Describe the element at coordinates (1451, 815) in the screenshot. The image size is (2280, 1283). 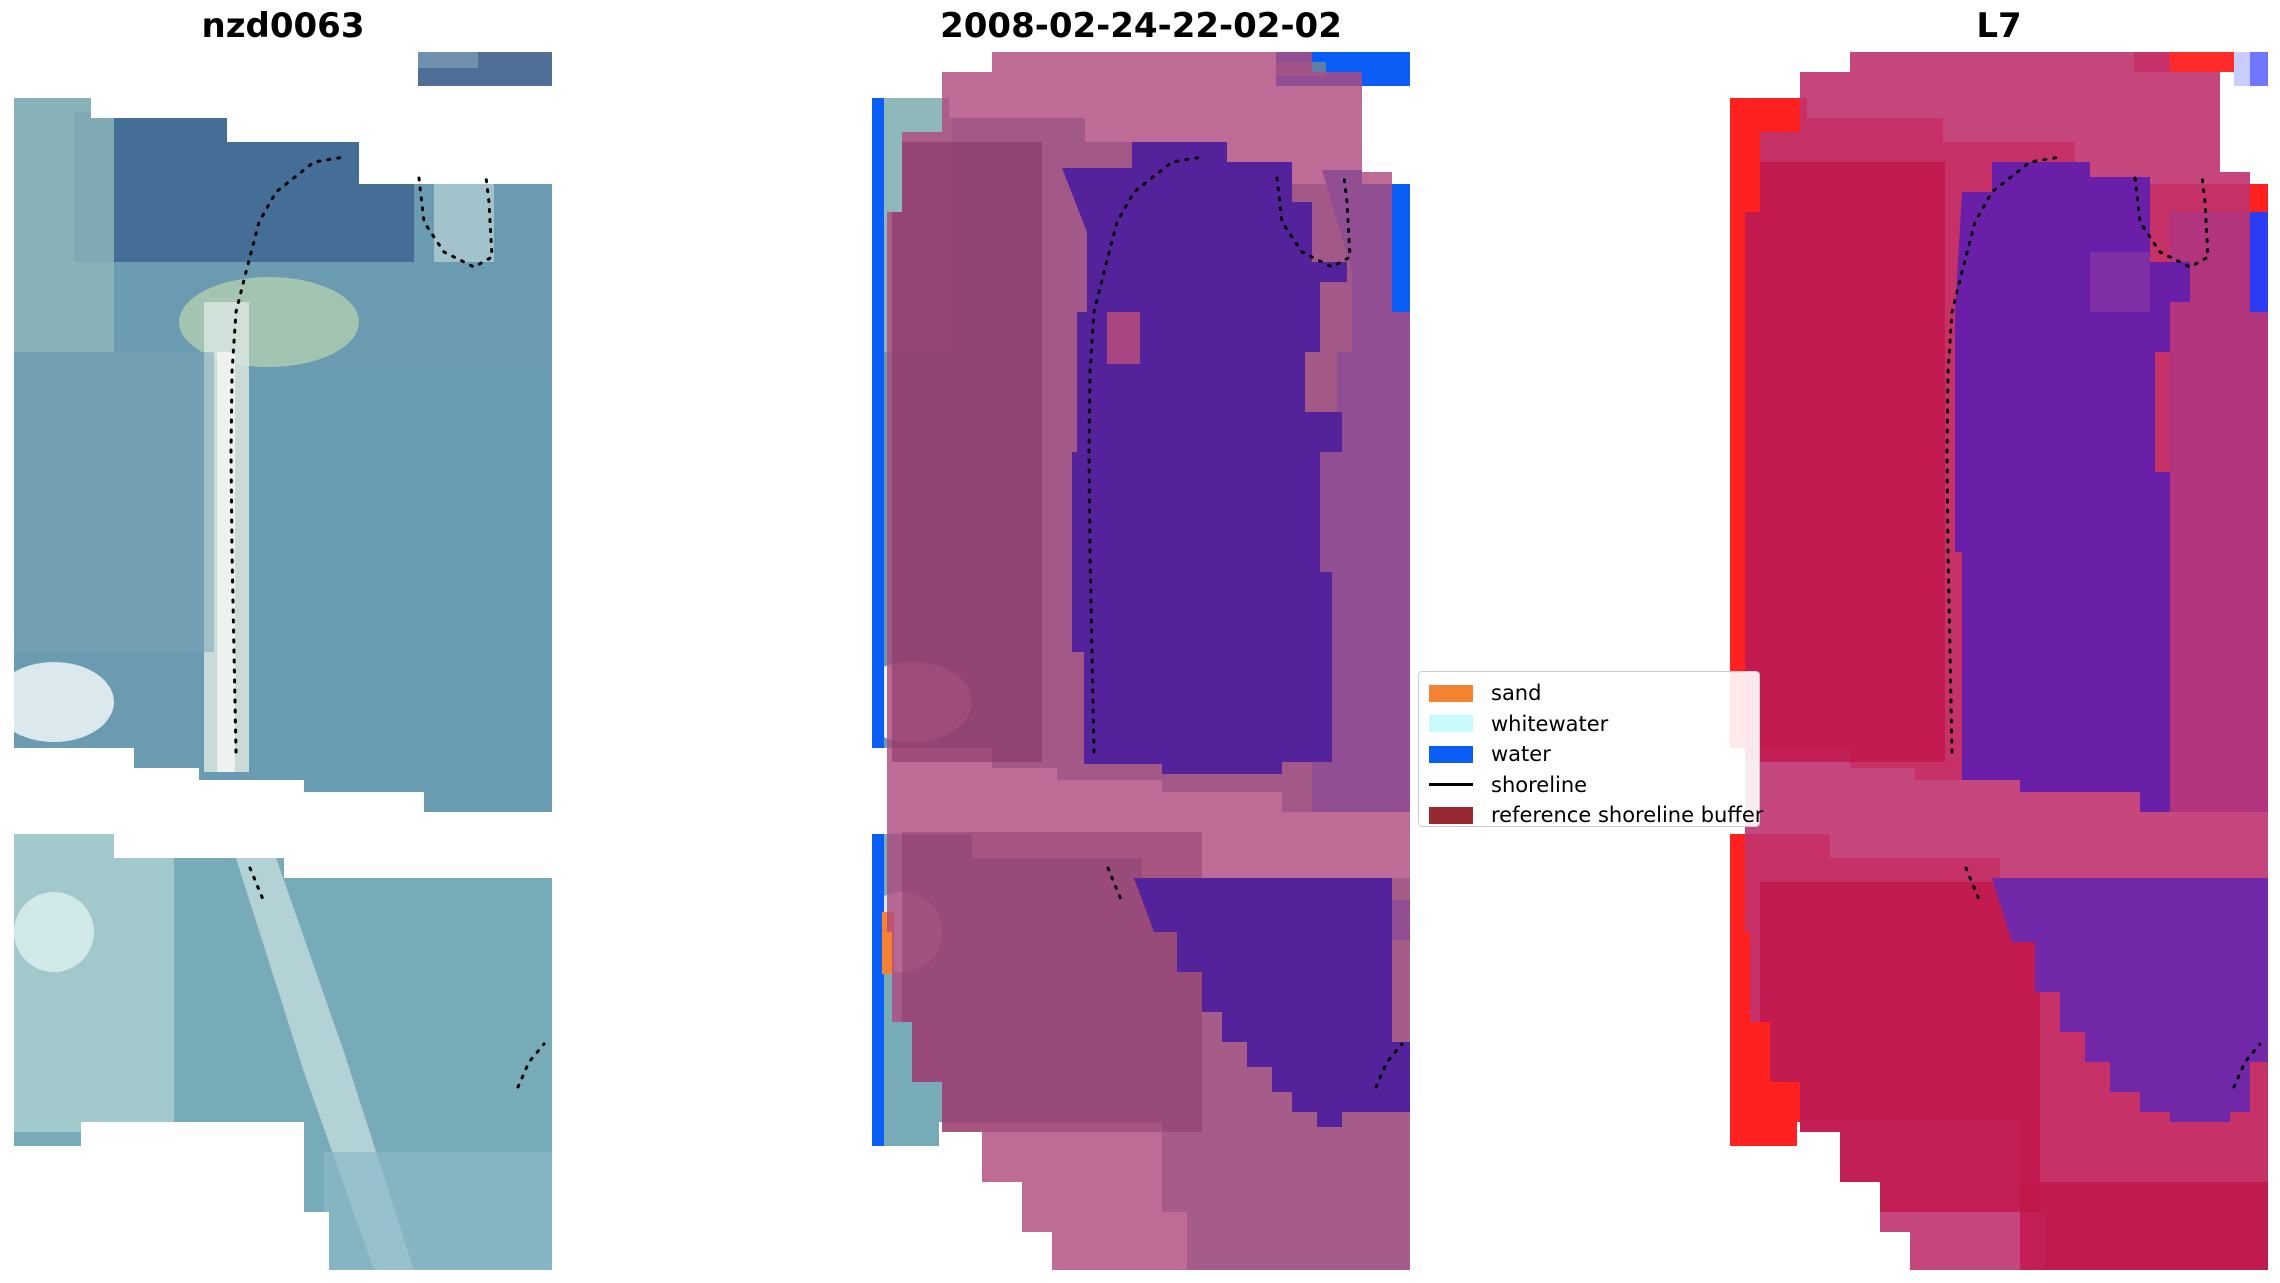
I see `buffer-swatch` at that location.